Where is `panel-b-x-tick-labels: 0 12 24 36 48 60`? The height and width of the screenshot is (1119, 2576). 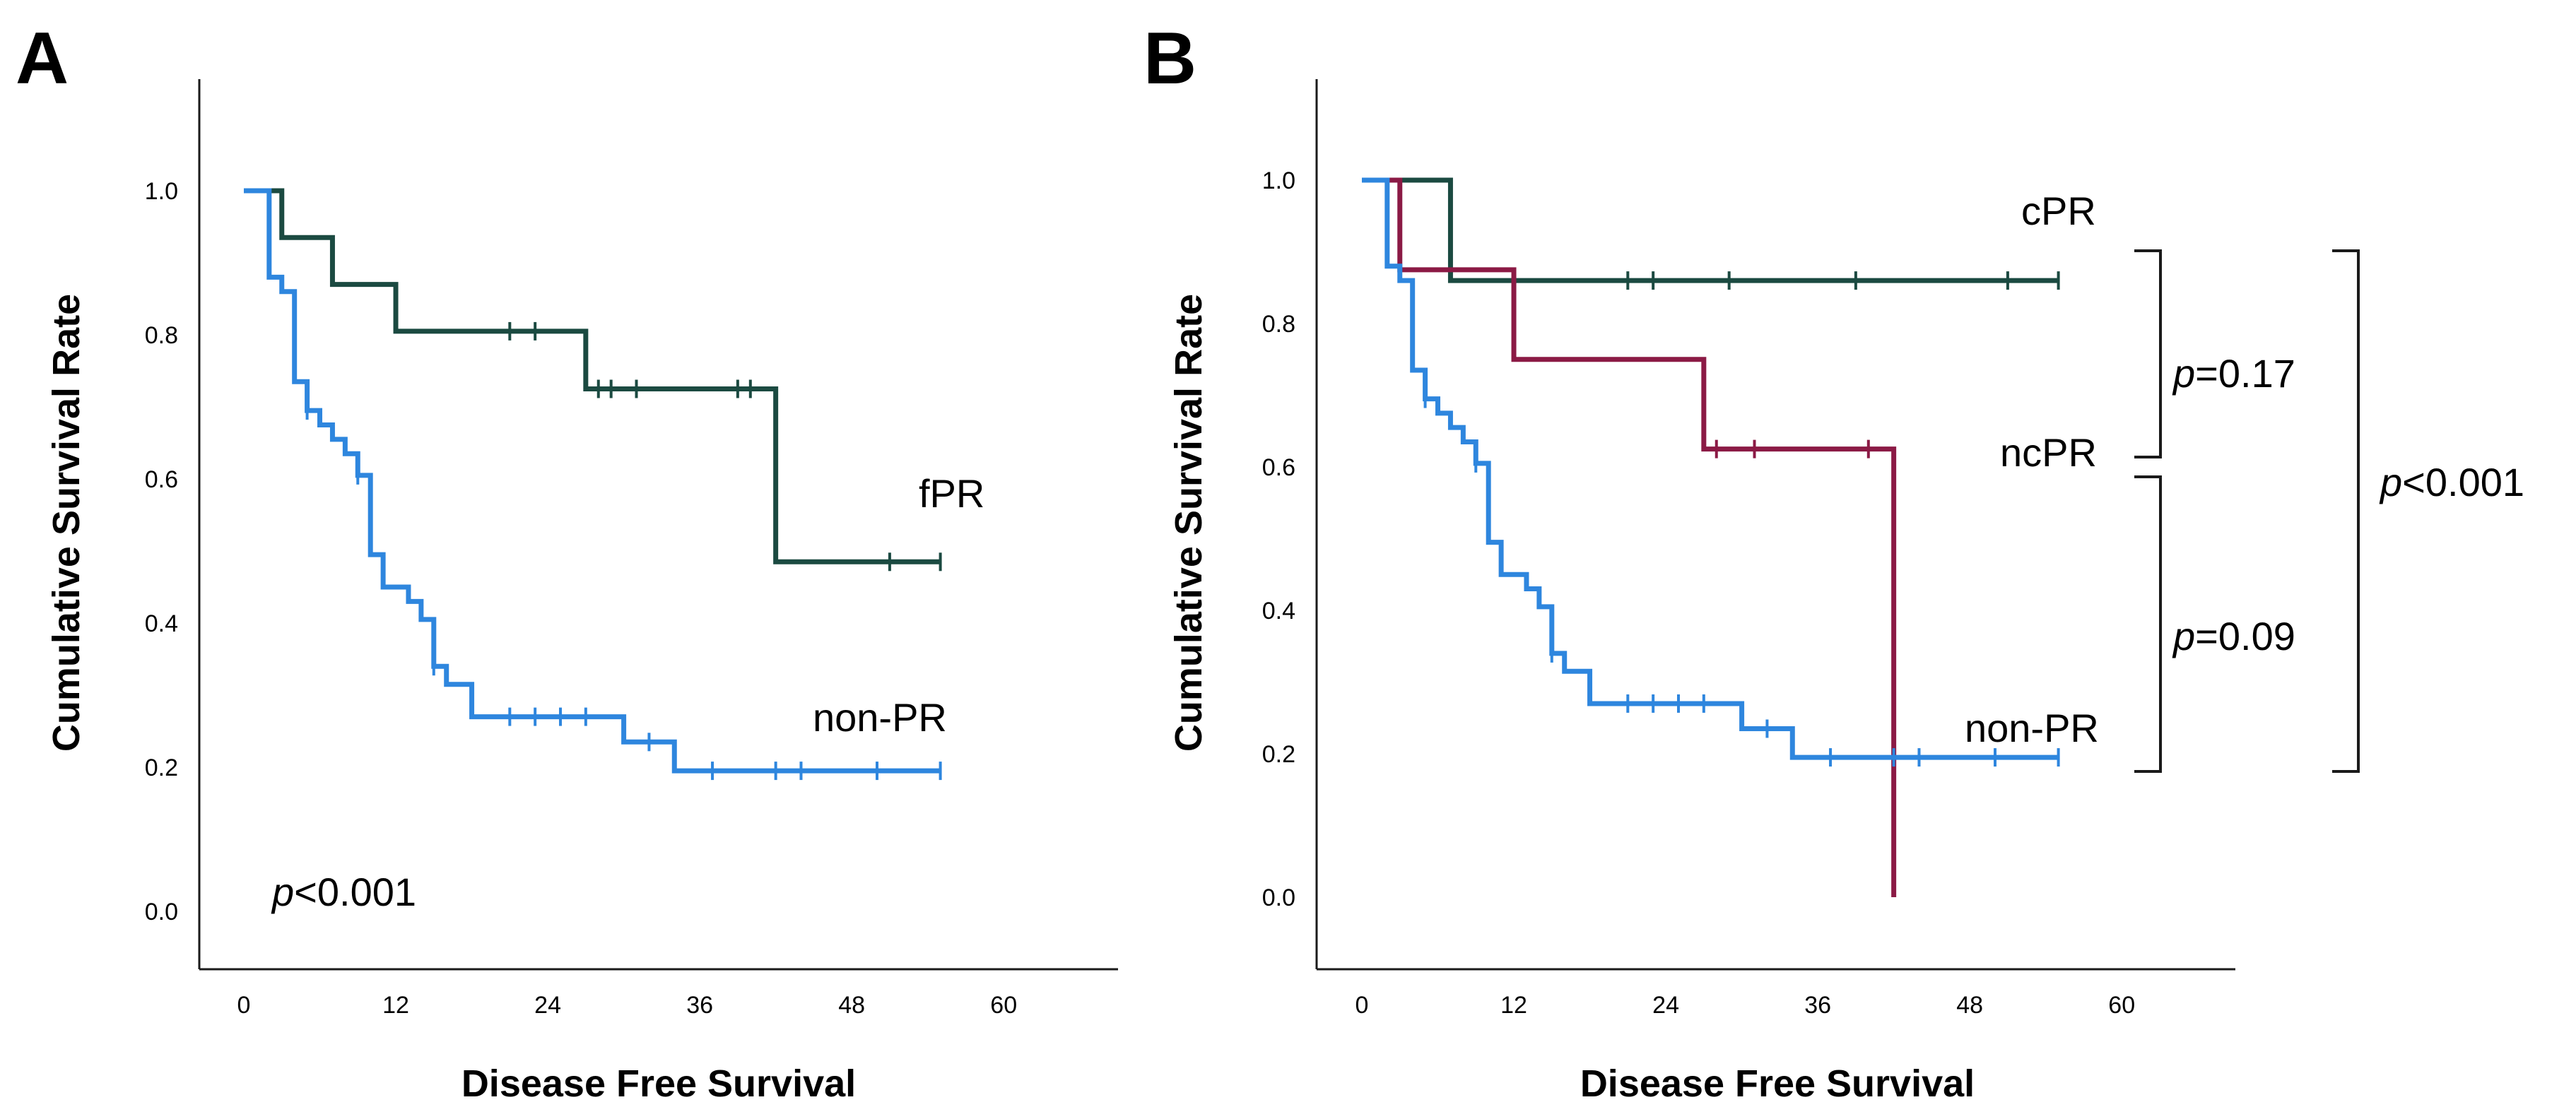
panel-b-x-tick-labels: 0 12 24 36 48 60 is located at coordinates (1745, 1006).